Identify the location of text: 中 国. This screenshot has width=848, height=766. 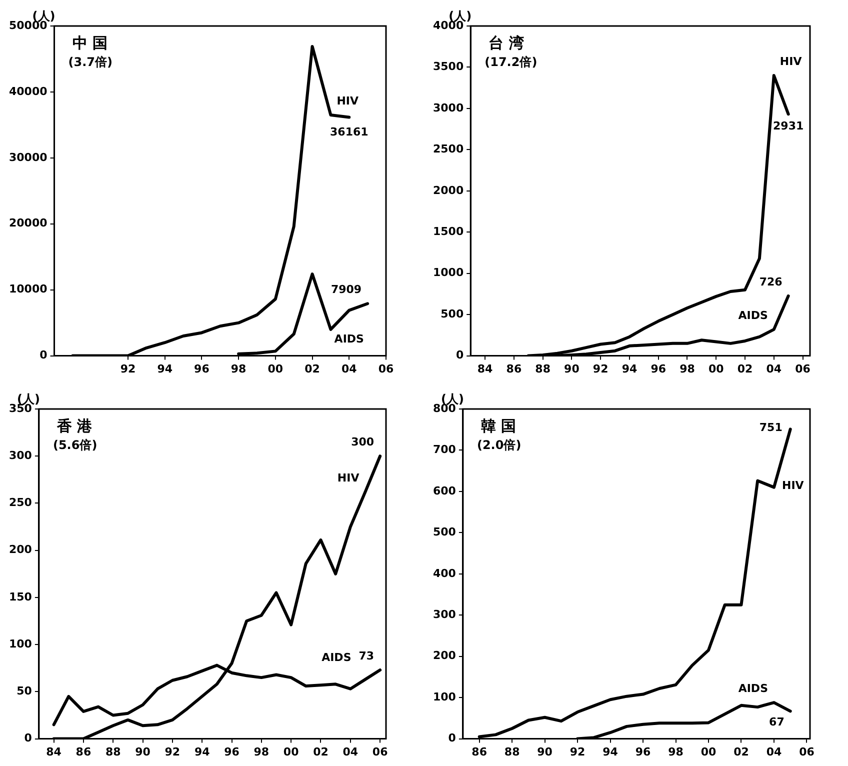
(90, 43).